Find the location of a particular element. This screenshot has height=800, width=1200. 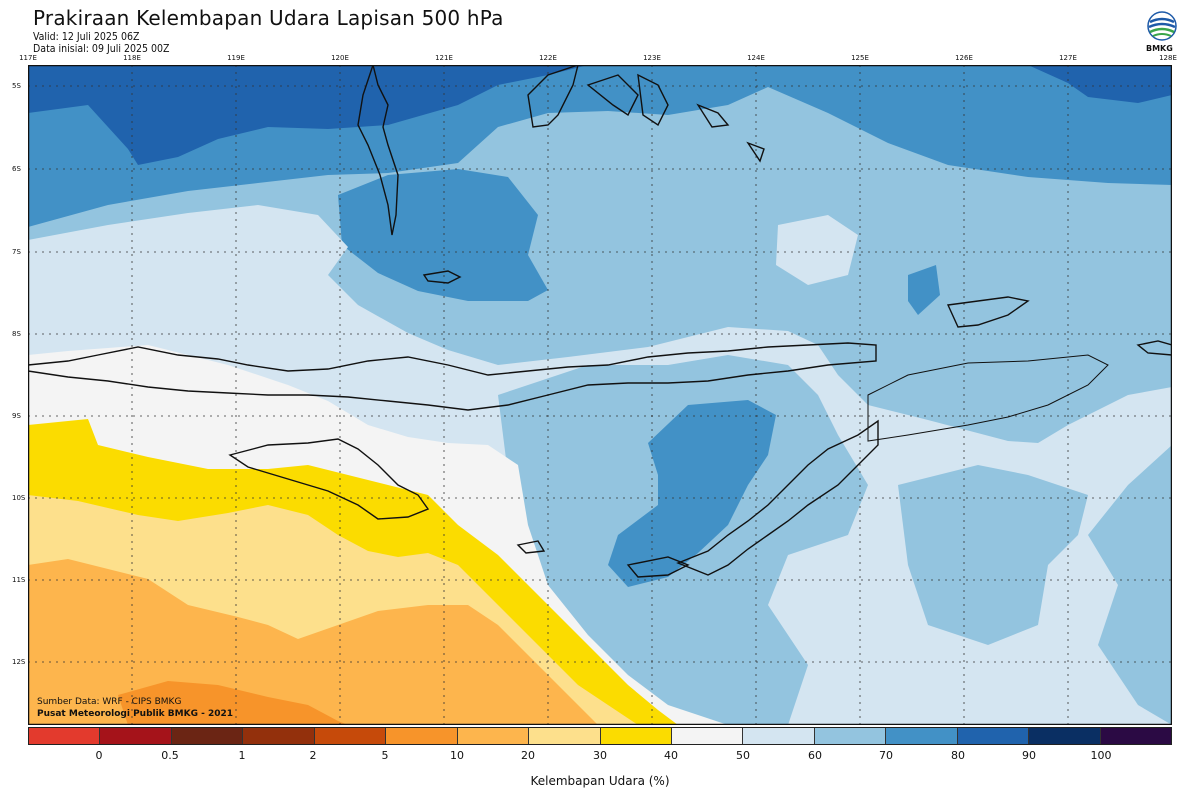

humidity-field-60-east is located at coordinates (817, 250).